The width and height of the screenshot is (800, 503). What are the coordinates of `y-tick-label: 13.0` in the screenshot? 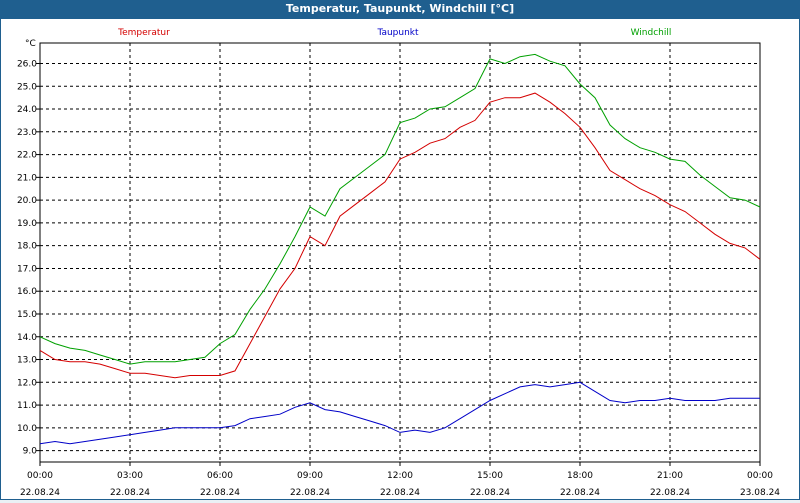 It's located at (27, 361).